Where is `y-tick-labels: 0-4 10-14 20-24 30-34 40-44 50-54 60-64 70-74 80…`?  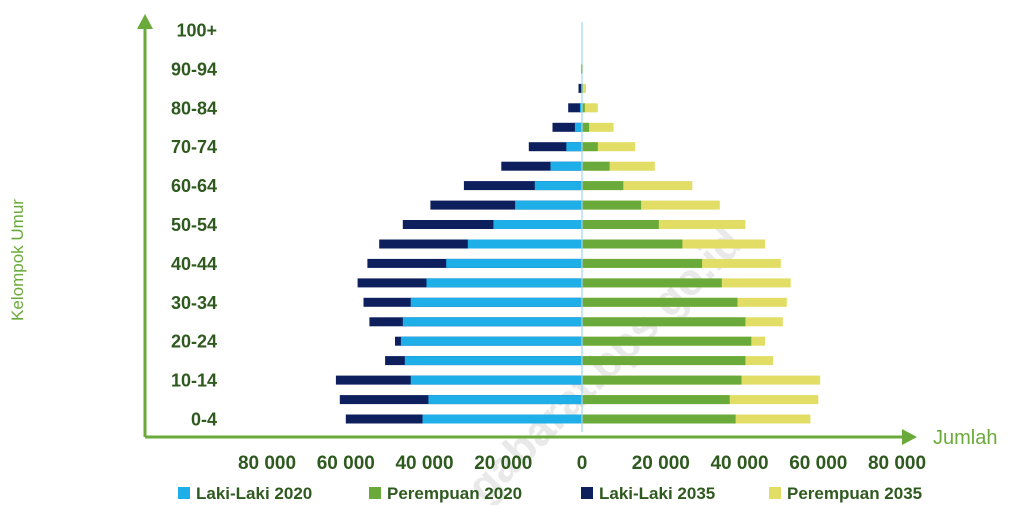
y-tick-labels: 0-4 10-14 20-24 30-34 40-44 50-54 60-64 70-74 80… is located at coordinates (194, 225).